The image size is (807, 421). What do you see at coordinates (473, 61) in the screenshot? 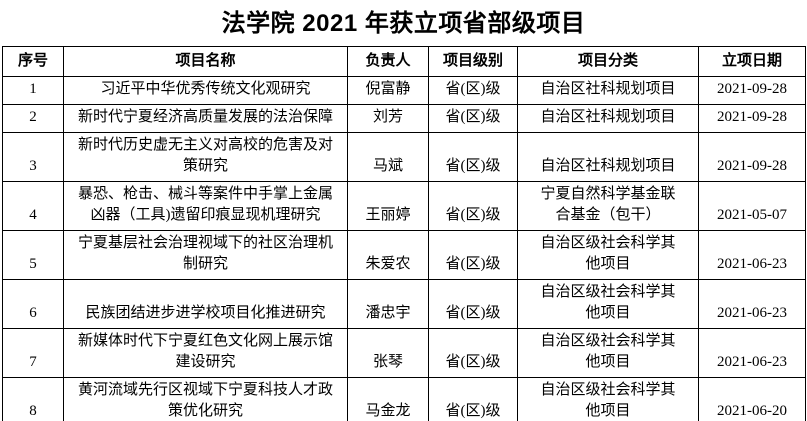
I see `header-level: 项目级别` at bounding box center [473, 61].